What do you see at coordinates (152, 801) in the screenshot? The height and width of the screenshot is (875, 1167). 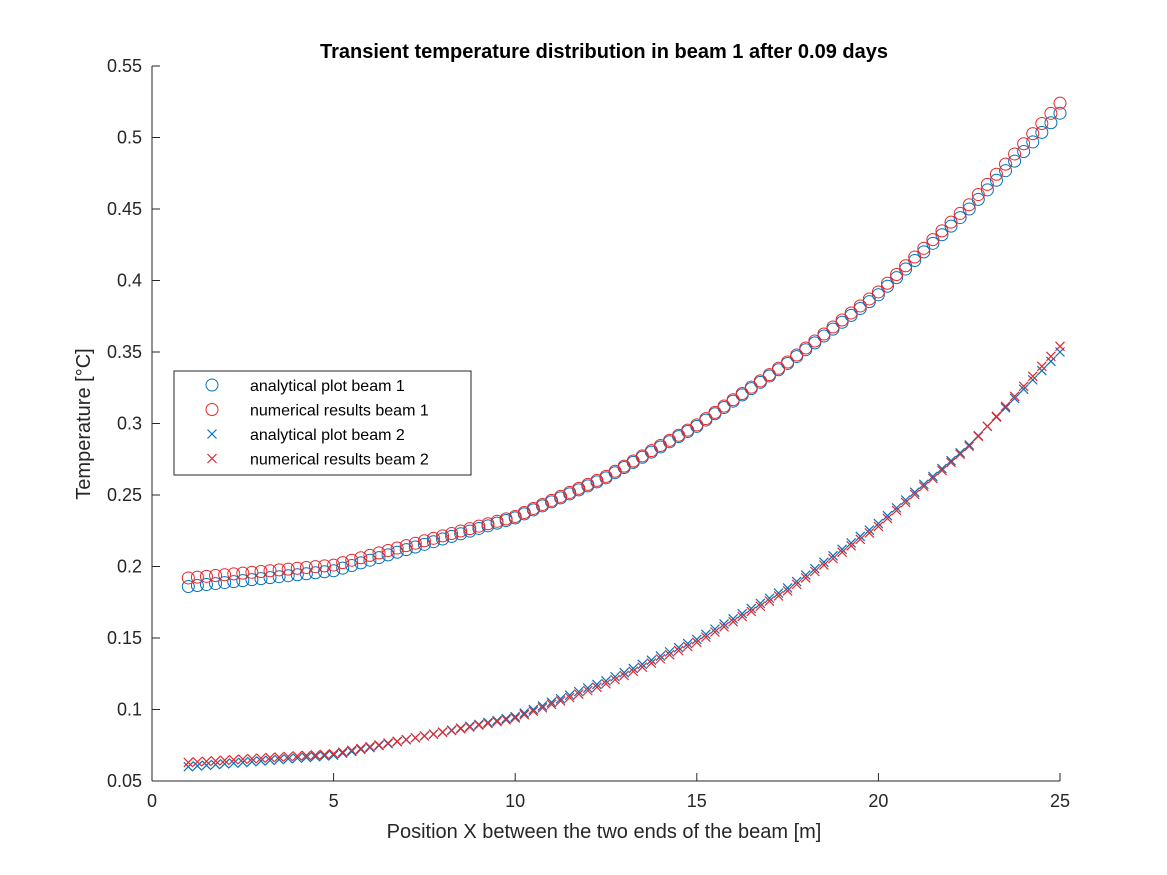 I see `x-tick-label: 0` at bounding box center [152, 801].